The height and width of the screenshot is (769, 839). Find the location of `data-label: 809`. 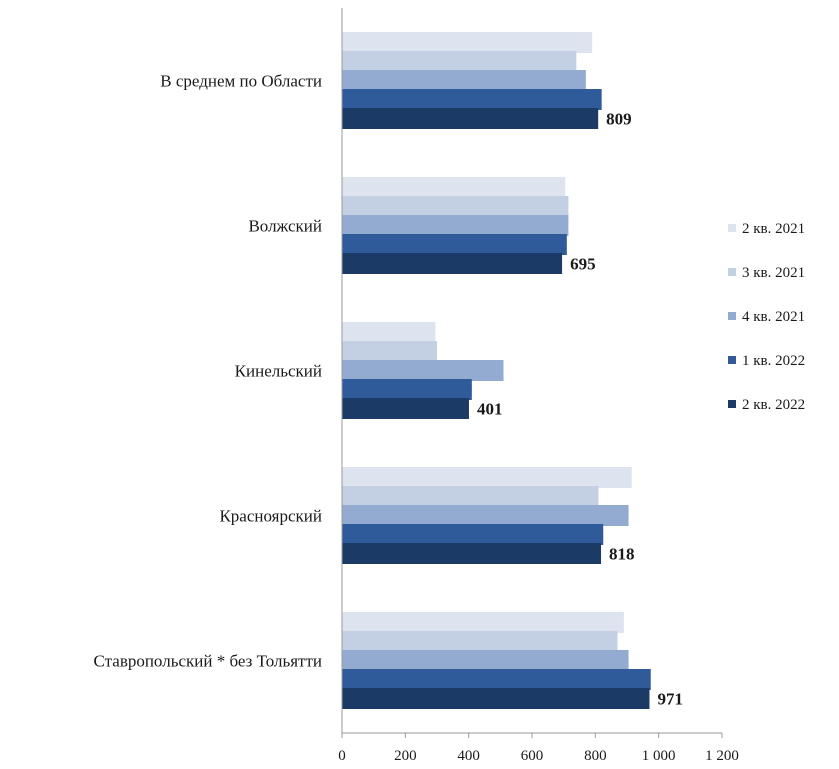

data-label: 809 is located at coordinates (619, 119).